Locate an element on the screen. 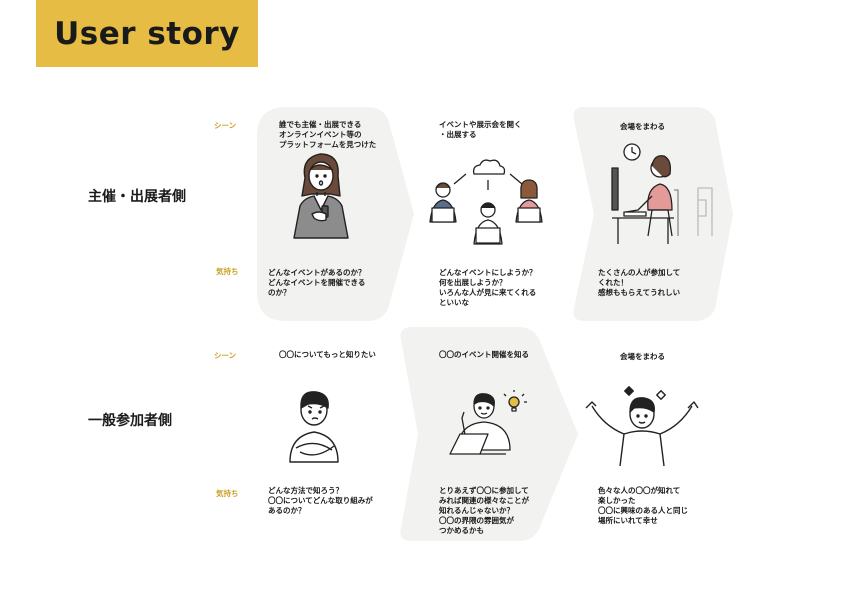  panel-row1-step3 is located at coordinates (653, 214).